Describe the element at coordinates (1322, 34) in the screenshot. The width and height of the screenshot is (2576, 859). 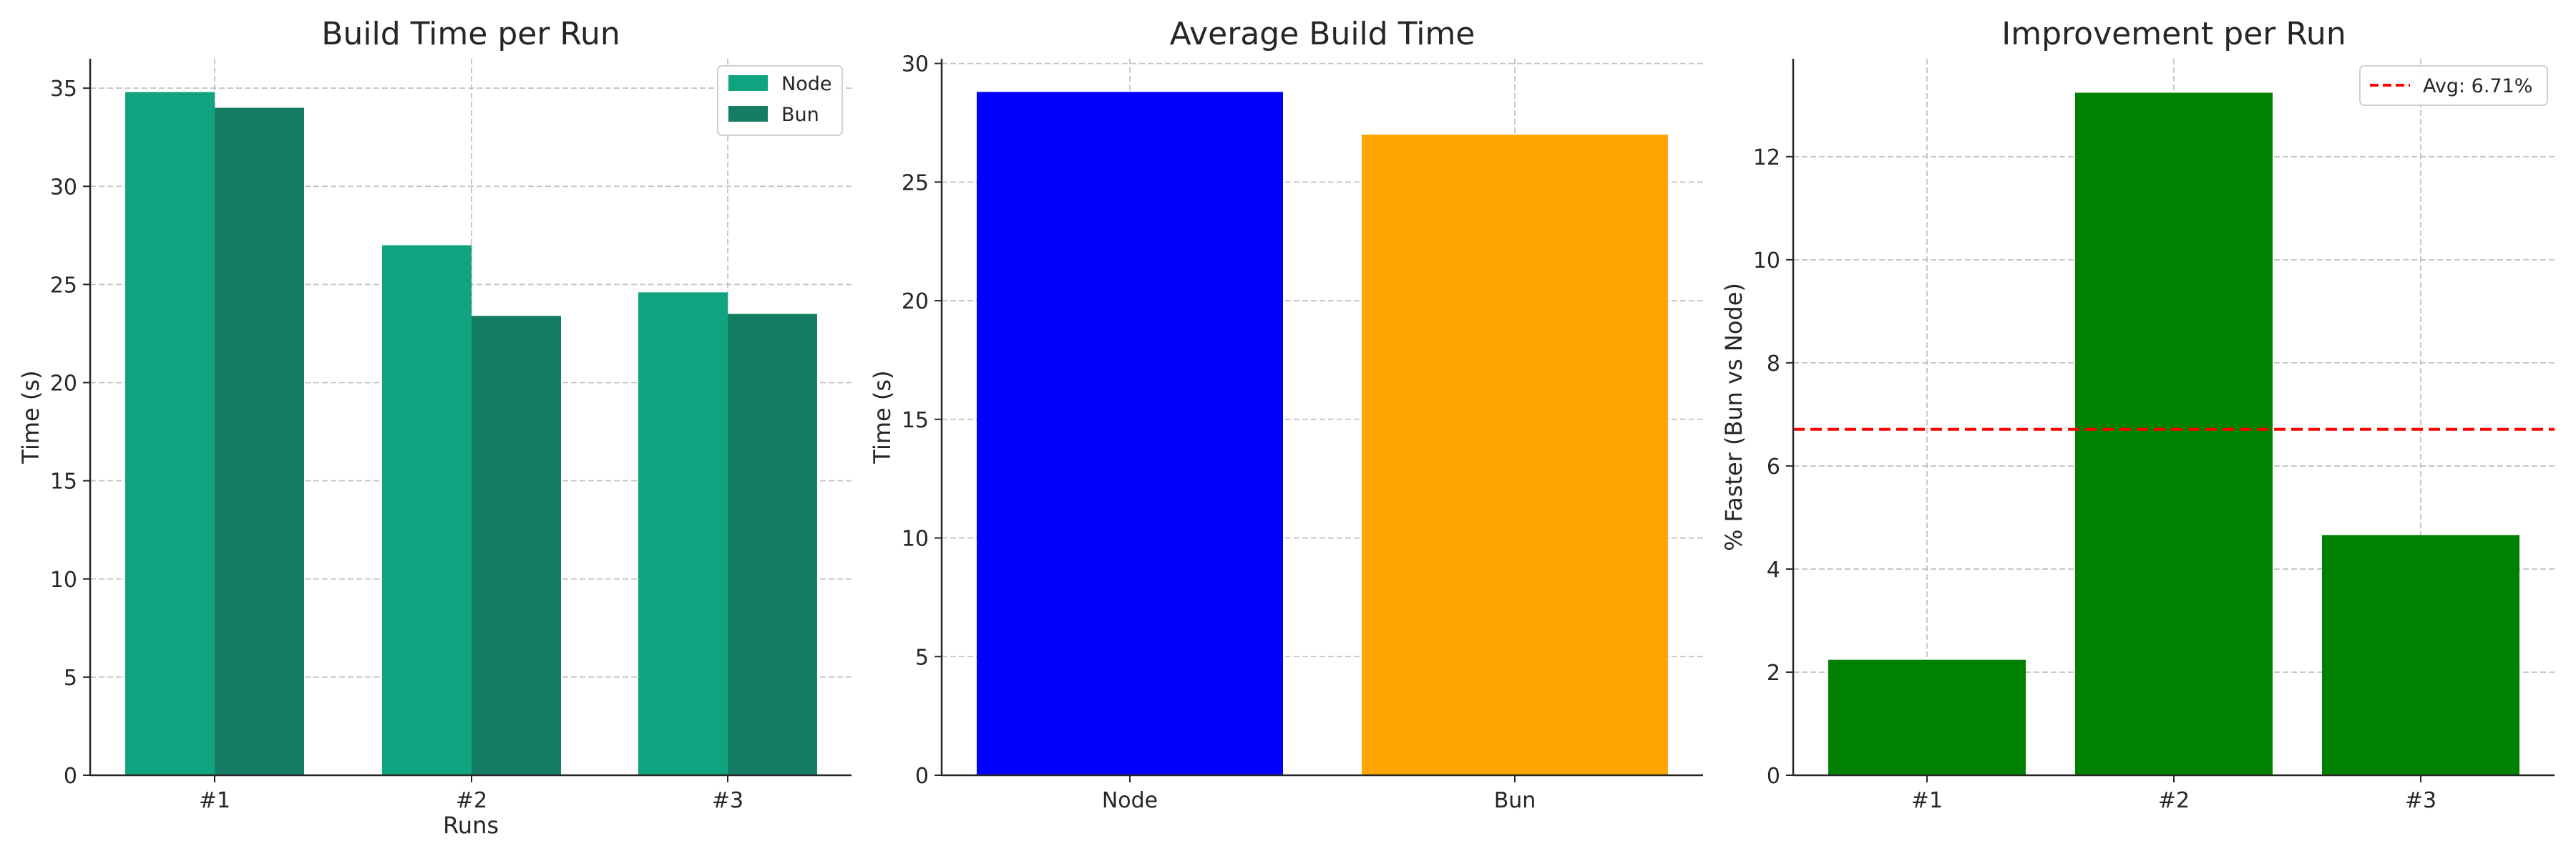
I see `chart-title: Average Build Time` at that location.